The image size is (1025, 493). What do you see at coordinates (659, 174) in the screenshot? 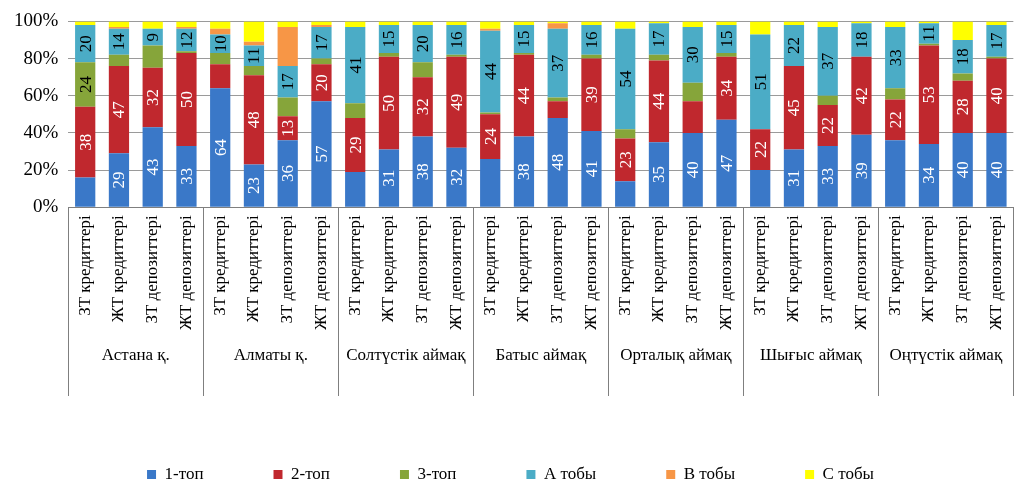
I see `data-label: 35` at bounding box center [659, 174].